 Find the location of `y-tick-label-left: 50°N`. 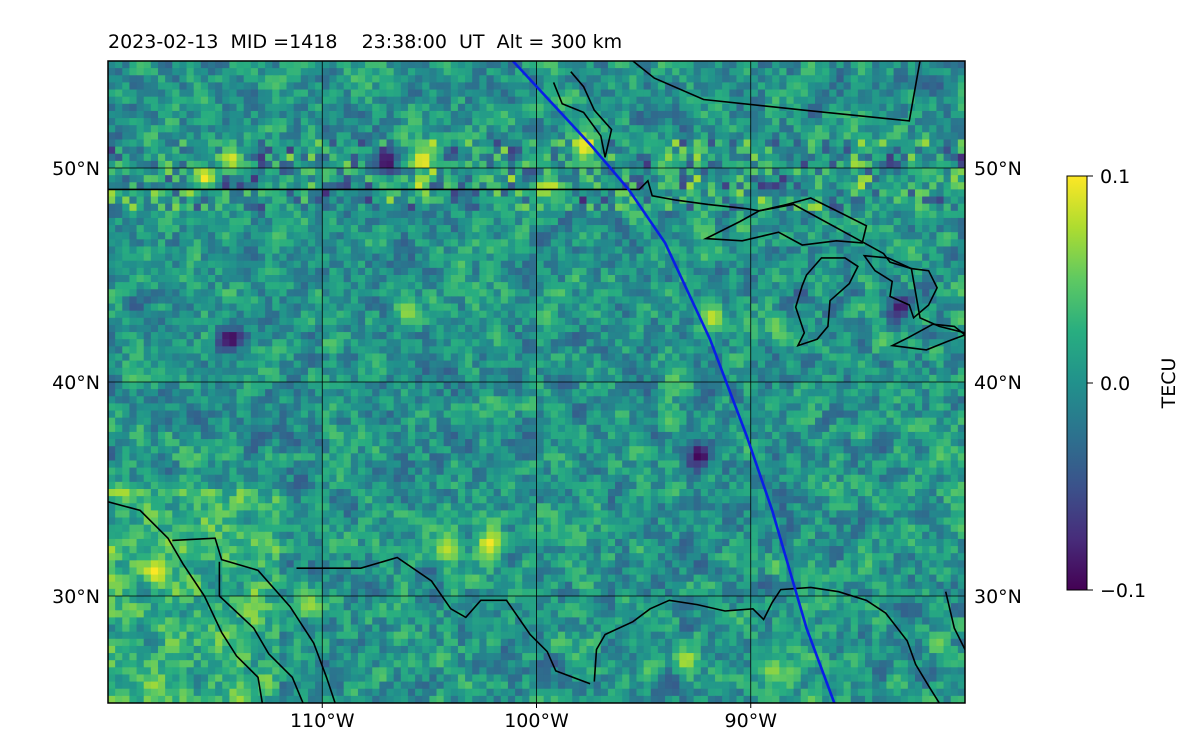

y-tick-label-left: 50°N is located at coordinates (76, 169).